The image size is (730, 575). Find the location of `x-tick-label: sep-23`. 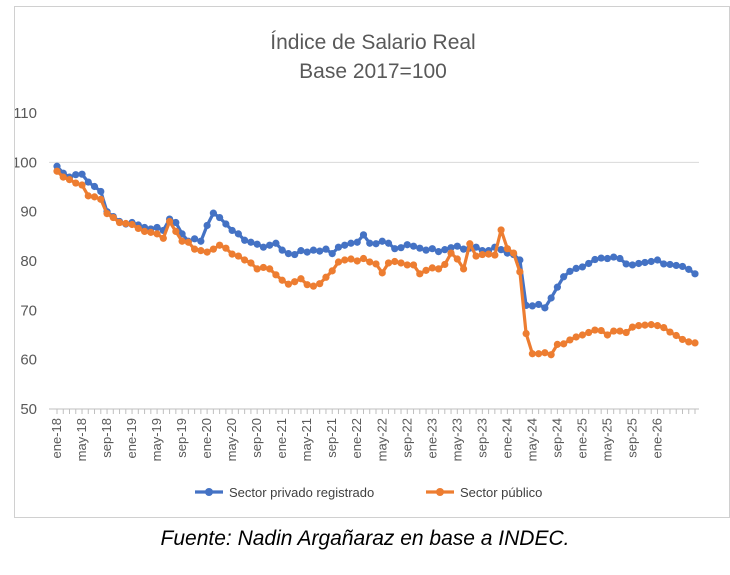

x-tick-label: sep-23 is located at coordinates (481, 438).